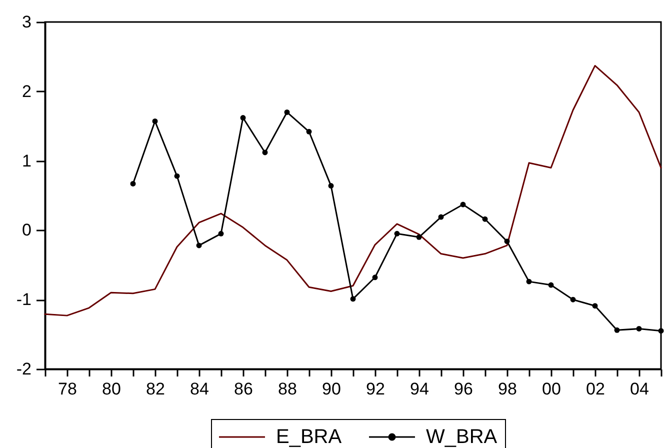  Describe the element at coordinates (595, 389) in the screenshot. I see `x-tick-label: 02` at that location.